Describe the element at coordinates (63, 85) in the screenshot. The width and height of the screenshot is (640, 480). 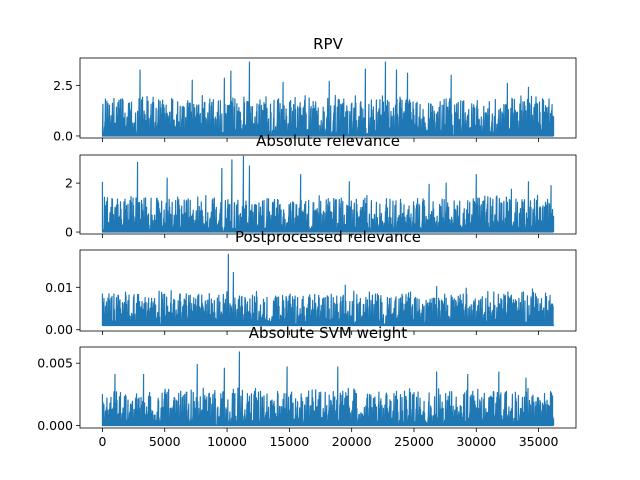
I see `rpv-ytick-label: 2.5` at that location.